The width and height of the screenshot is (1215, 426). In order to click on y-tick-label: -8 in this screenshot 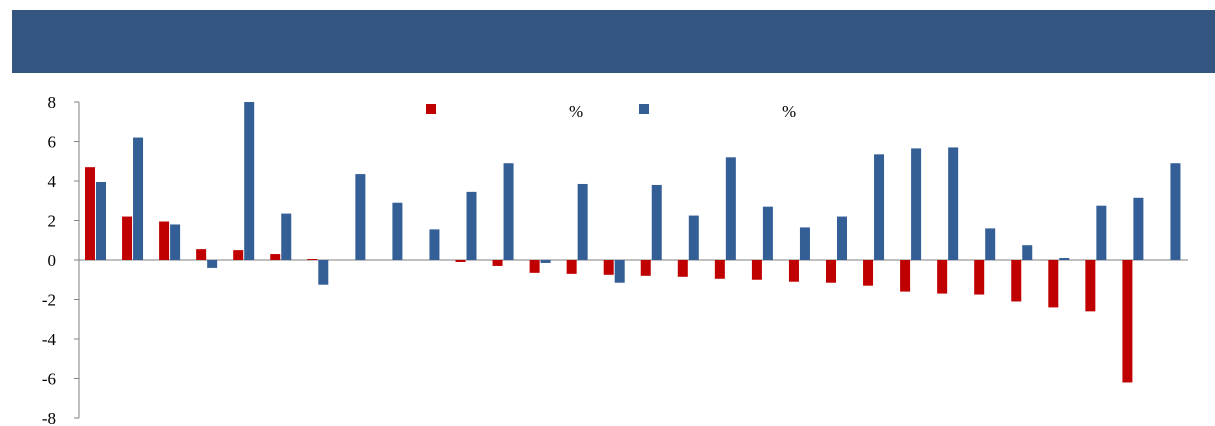, I will do `click(49, 417)`.